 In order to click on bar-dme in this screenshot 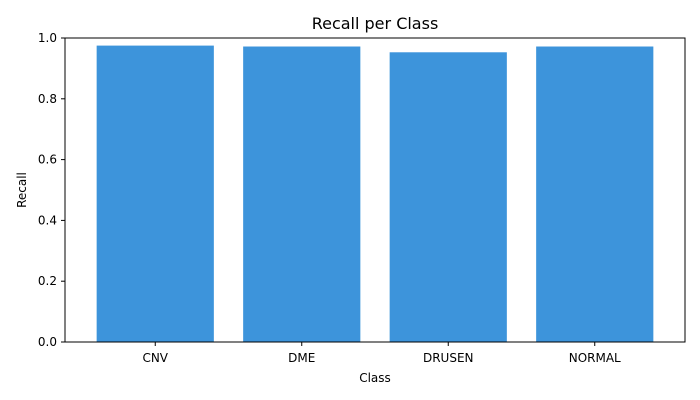, I will do `click(302, 194)`.